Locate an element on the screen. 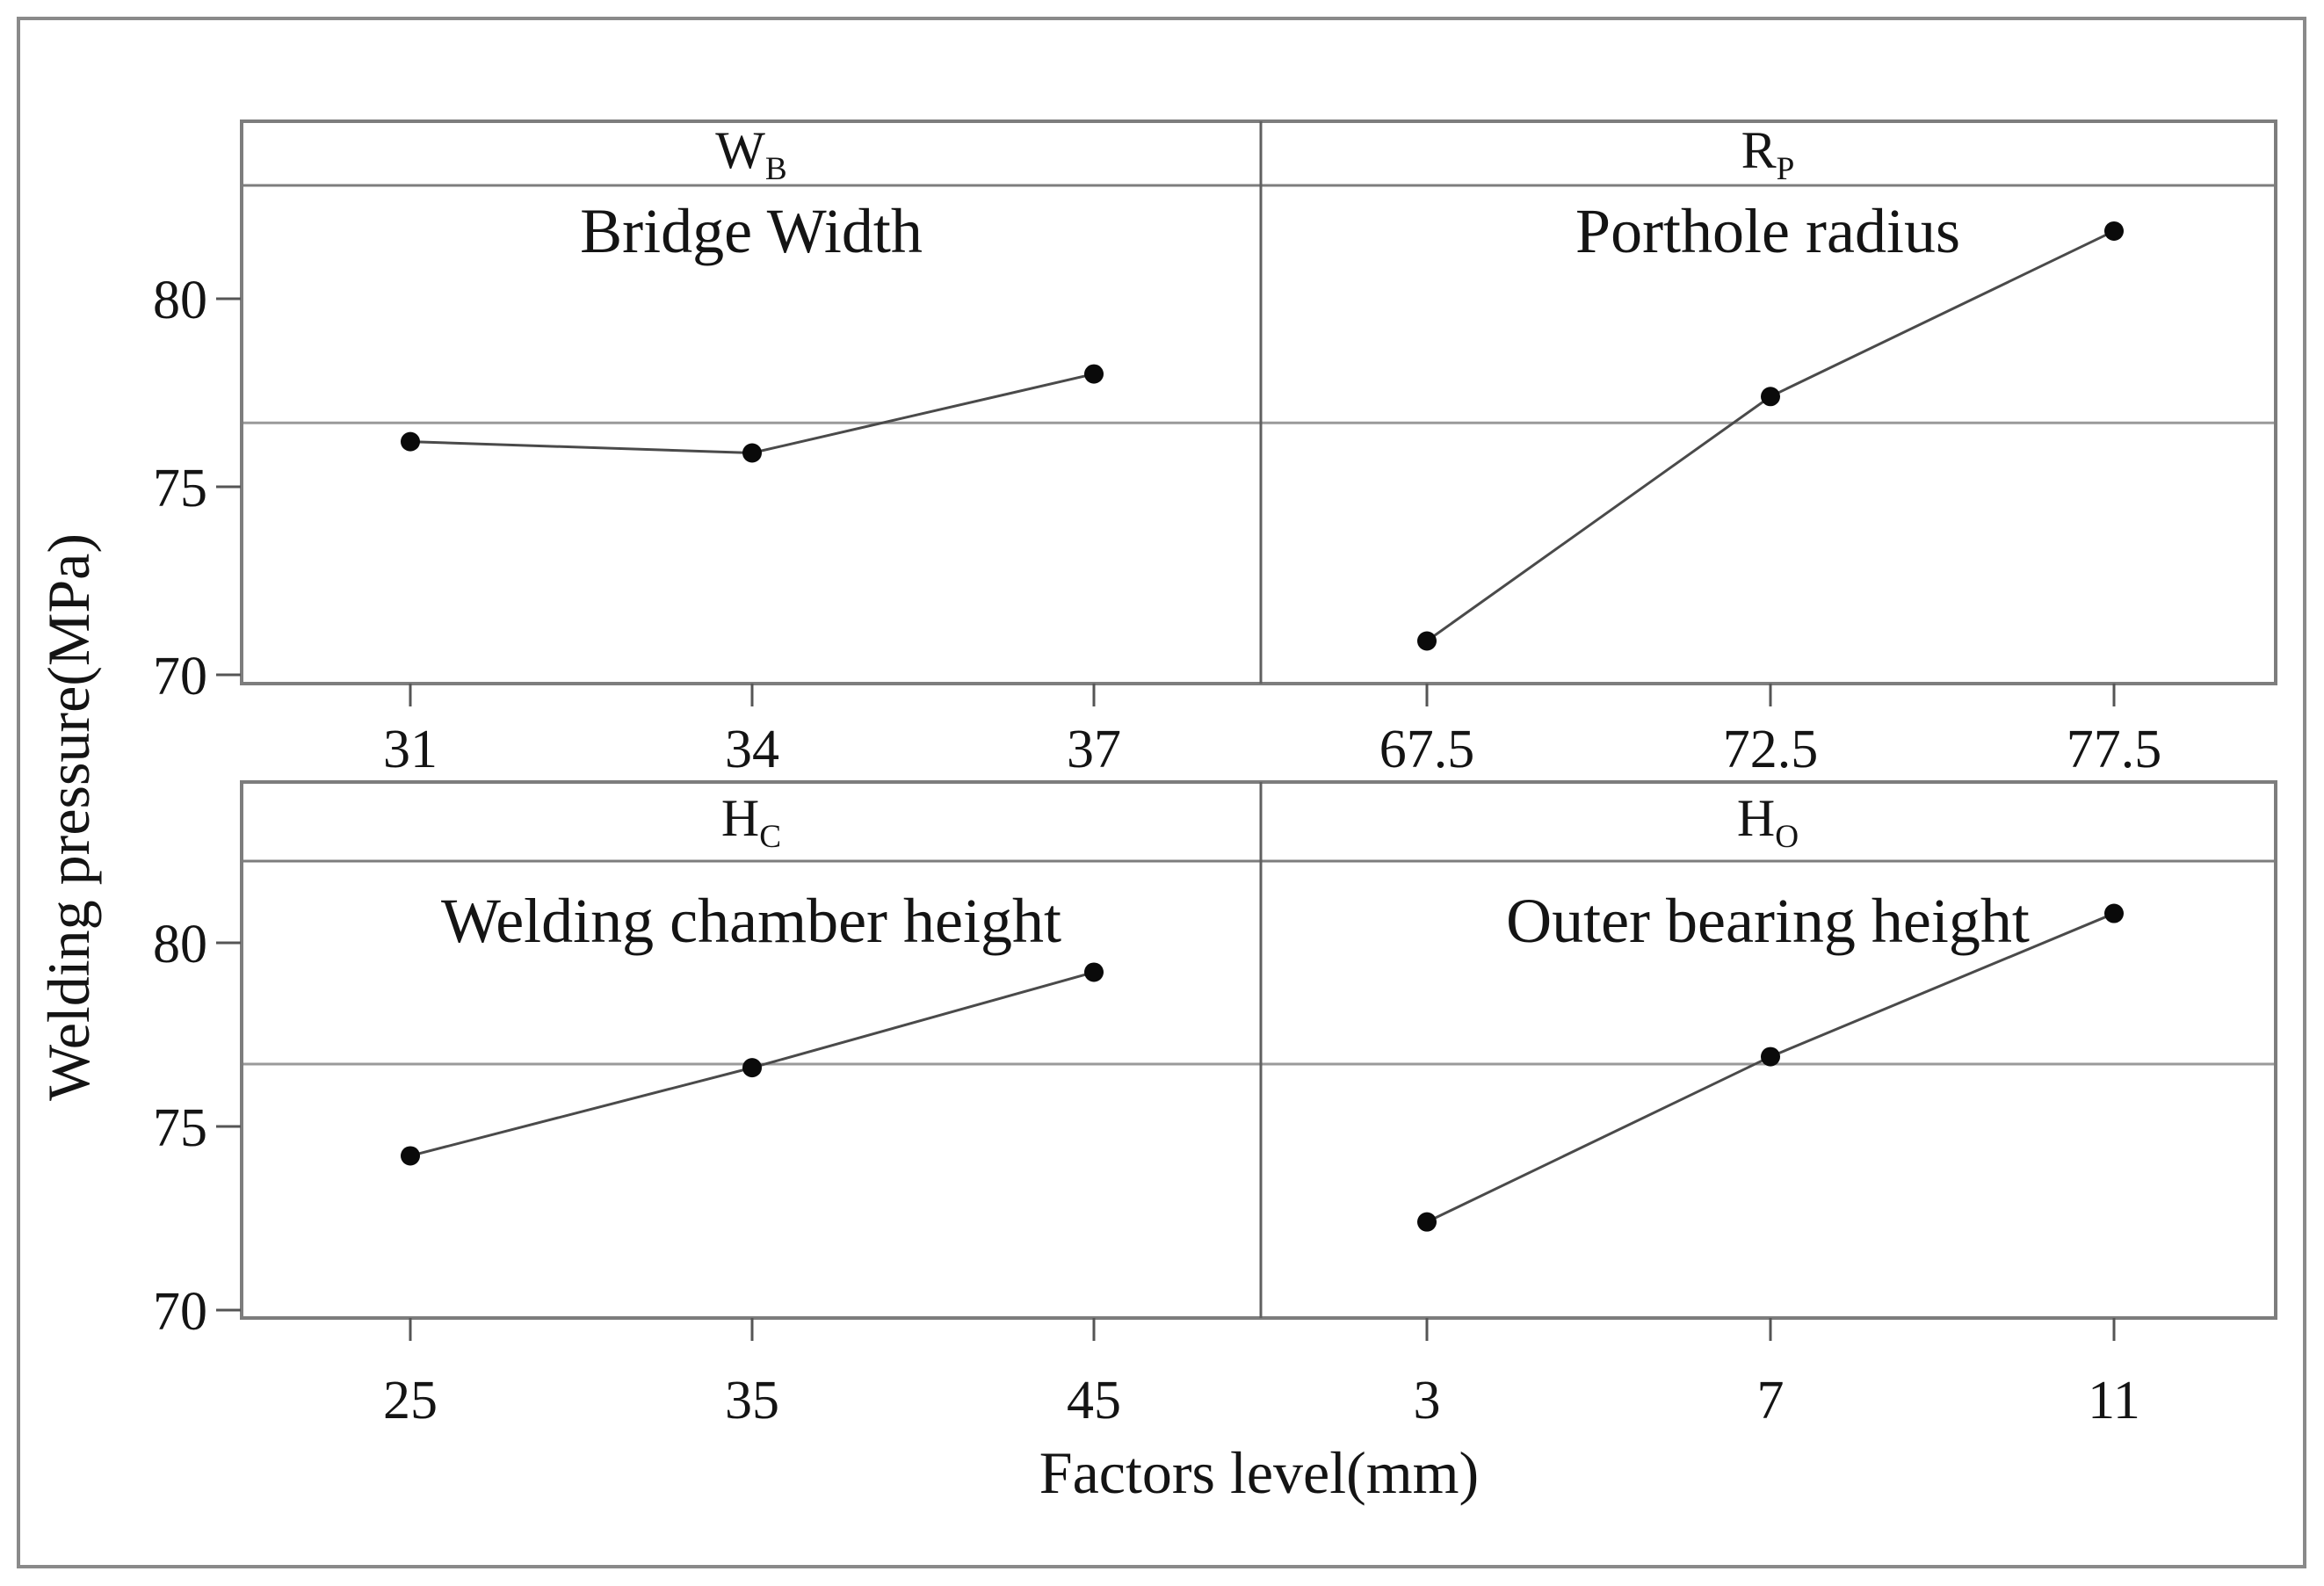 This screenshot has width=2324, height=1586. x-tick-label: 37 is located at coordinates (1094, 749).